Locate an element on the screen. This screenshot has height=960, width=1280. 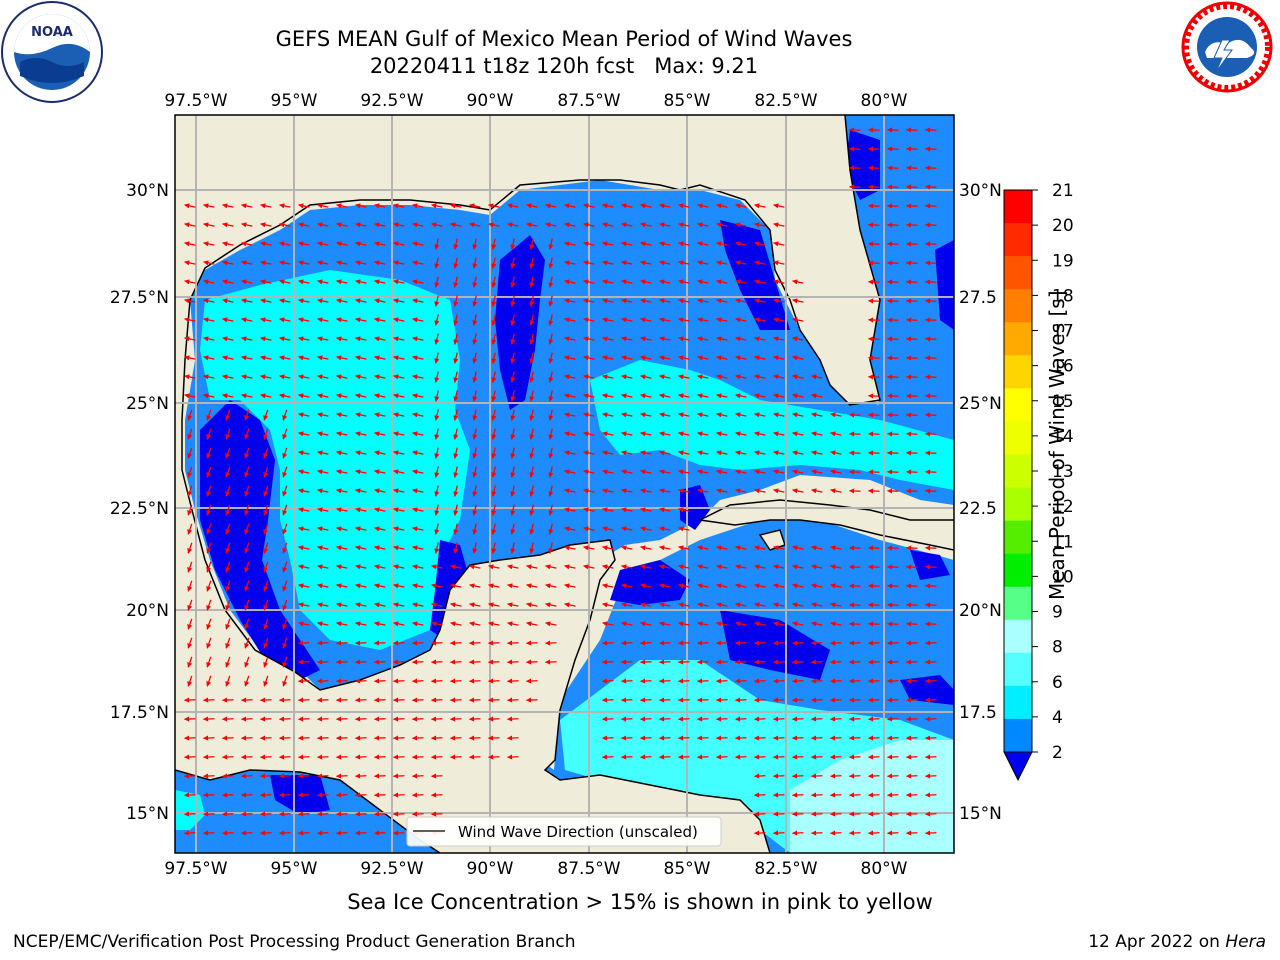
lon-tick-top: 97.5°W is located at coordinates (195, 101).